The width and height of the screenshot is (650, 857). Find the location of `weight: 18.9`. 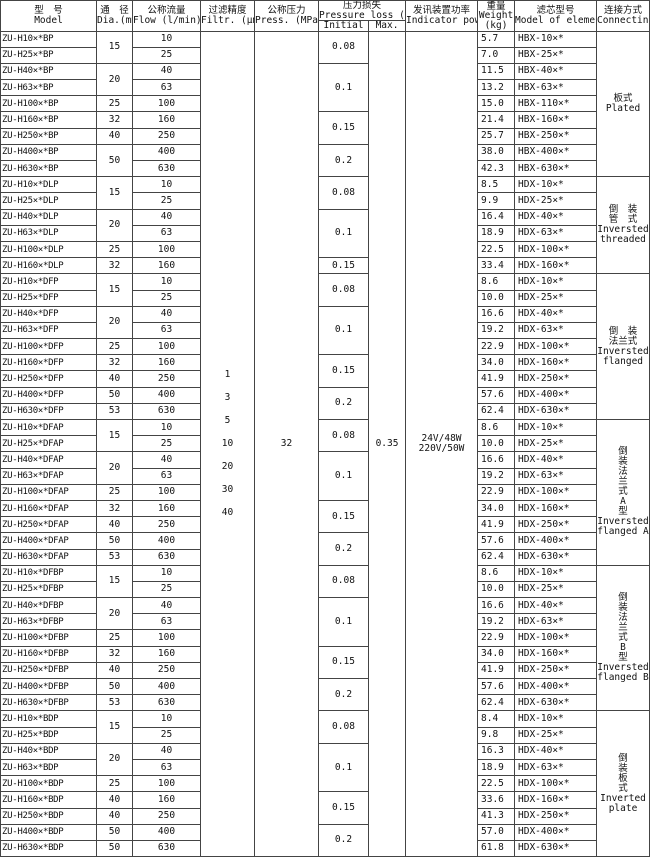

weight: 18.9 is located at coordinates (496, 767).